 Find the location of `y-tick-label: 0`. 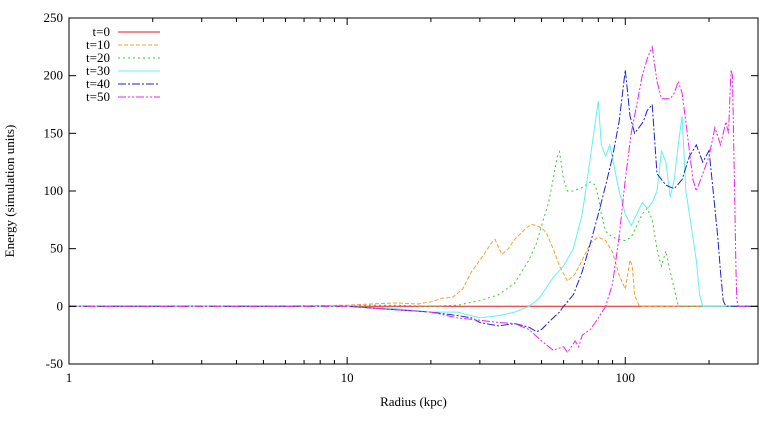

y-tick-label: 0 is located at coordinates (60, 305).